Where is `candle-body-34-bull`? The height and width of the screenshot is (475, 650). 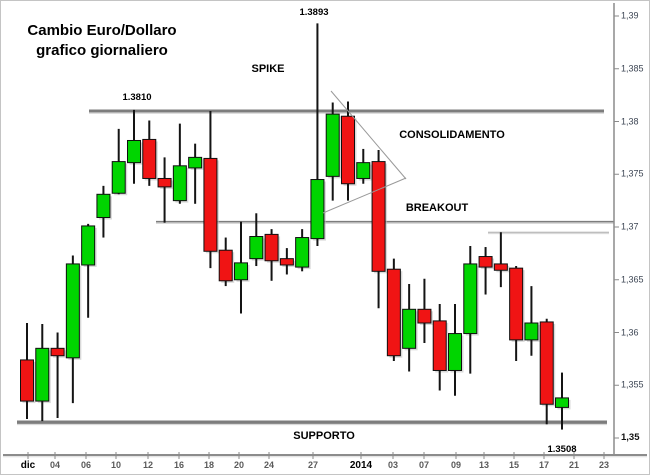 candle-body-34-bull is located at coordinates (531, 331).